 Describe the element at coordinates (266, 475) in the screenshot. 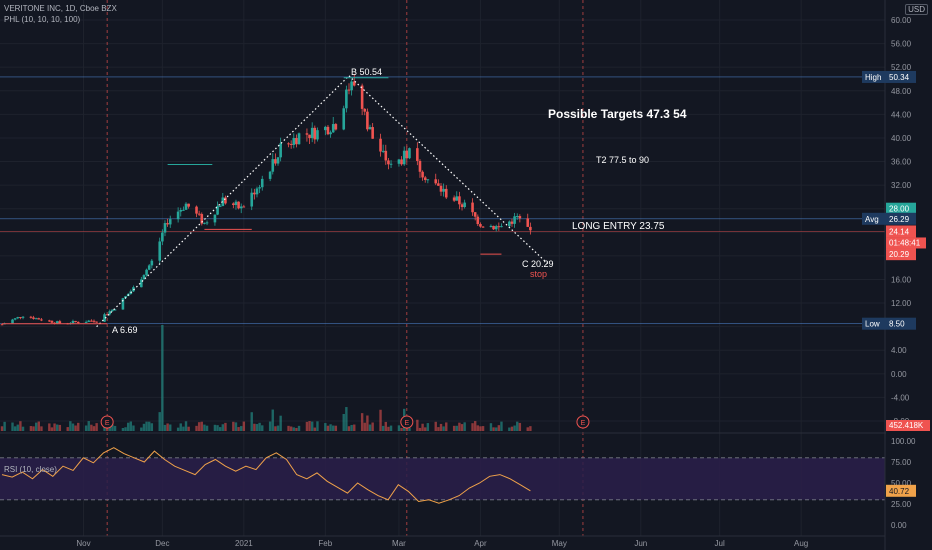

I see `rsi-line` at that location.